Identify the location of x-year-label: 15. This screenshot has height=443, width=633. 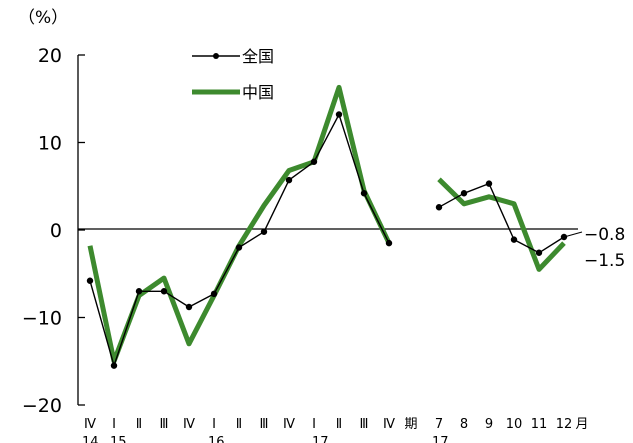
(118, 439).